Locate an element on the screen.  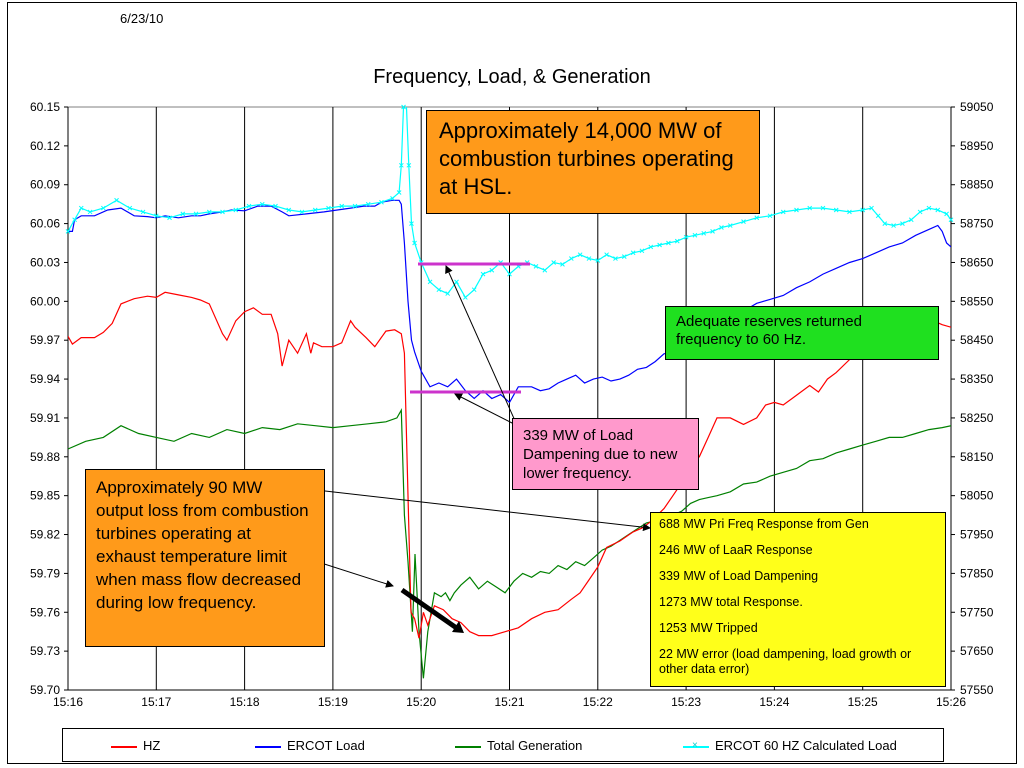
x-tick-label: 15:23 is located at coordinates (686, 702).